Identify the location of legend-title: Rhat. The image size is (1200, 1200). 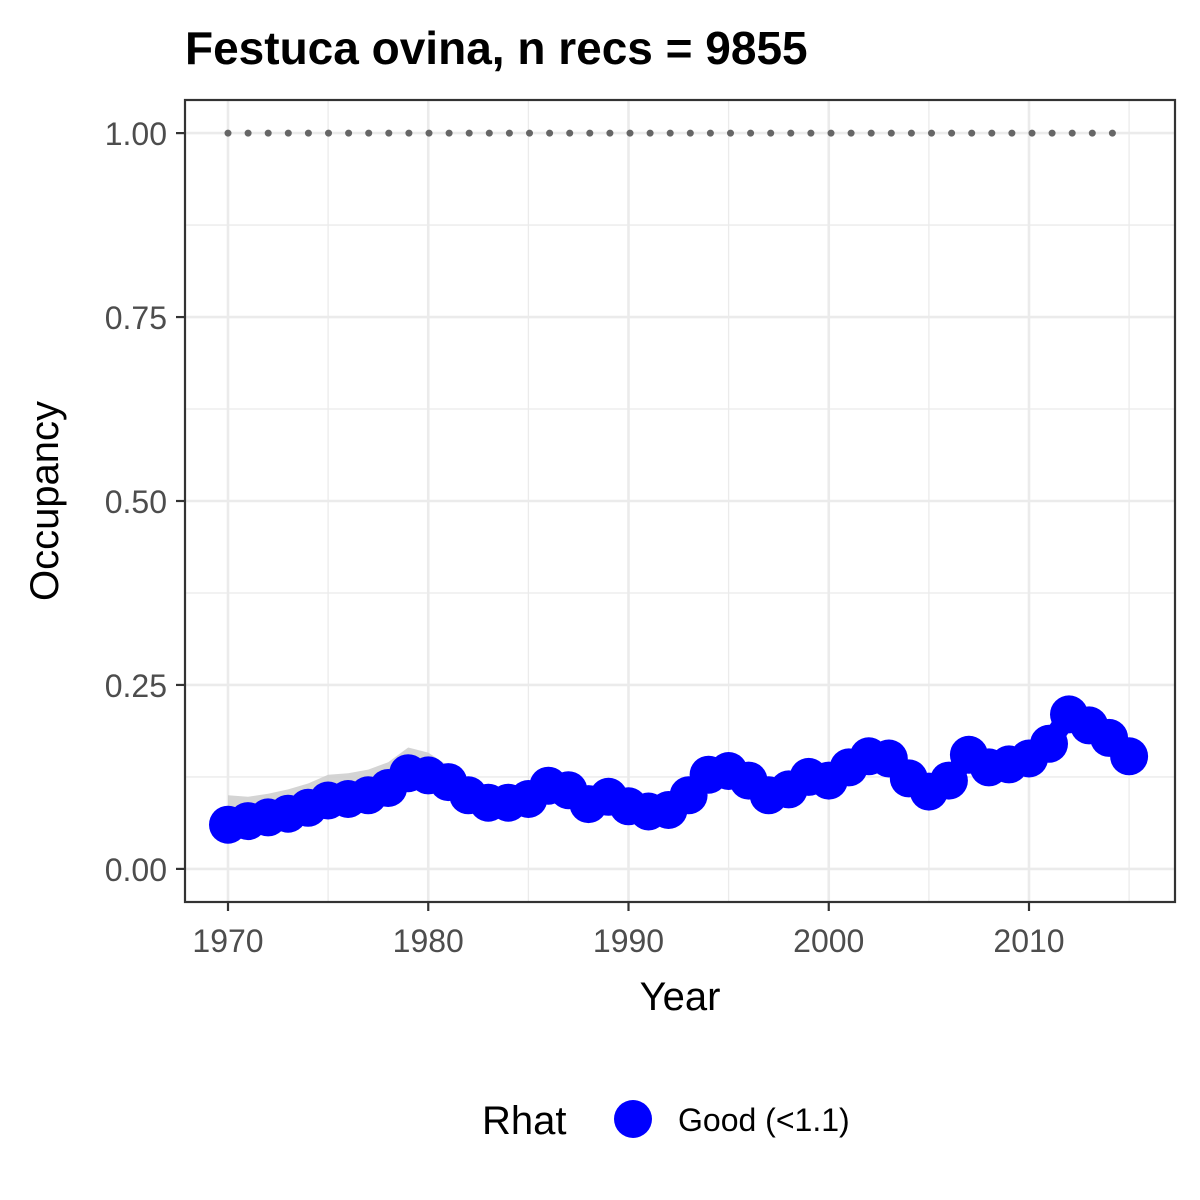
(524, 1121).